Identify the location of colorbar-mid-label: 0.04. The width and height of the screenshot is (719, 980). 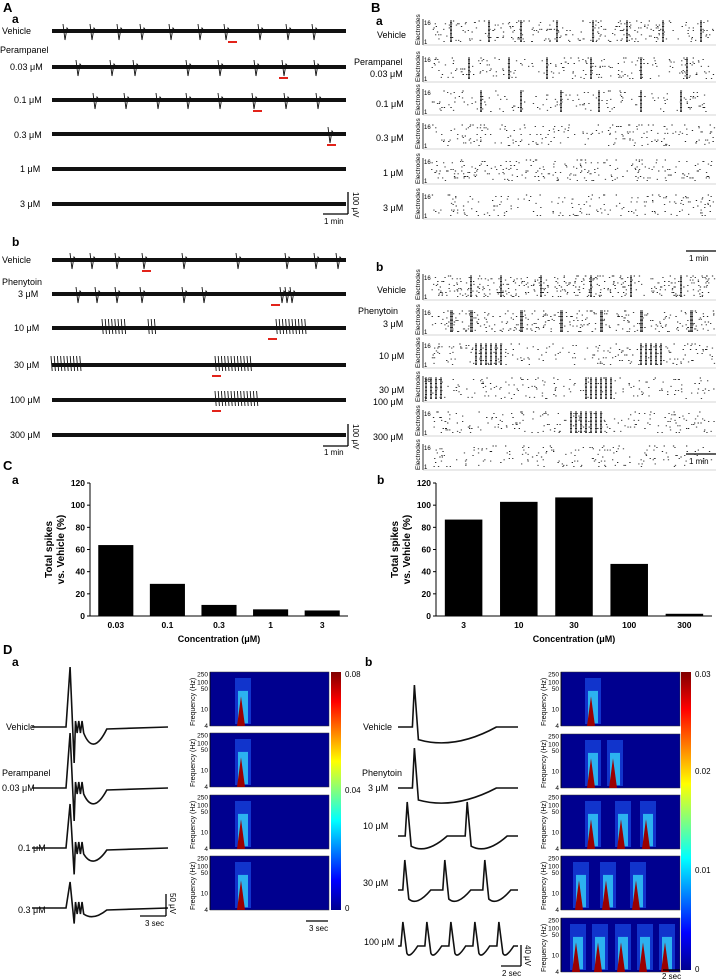
(353, 790).